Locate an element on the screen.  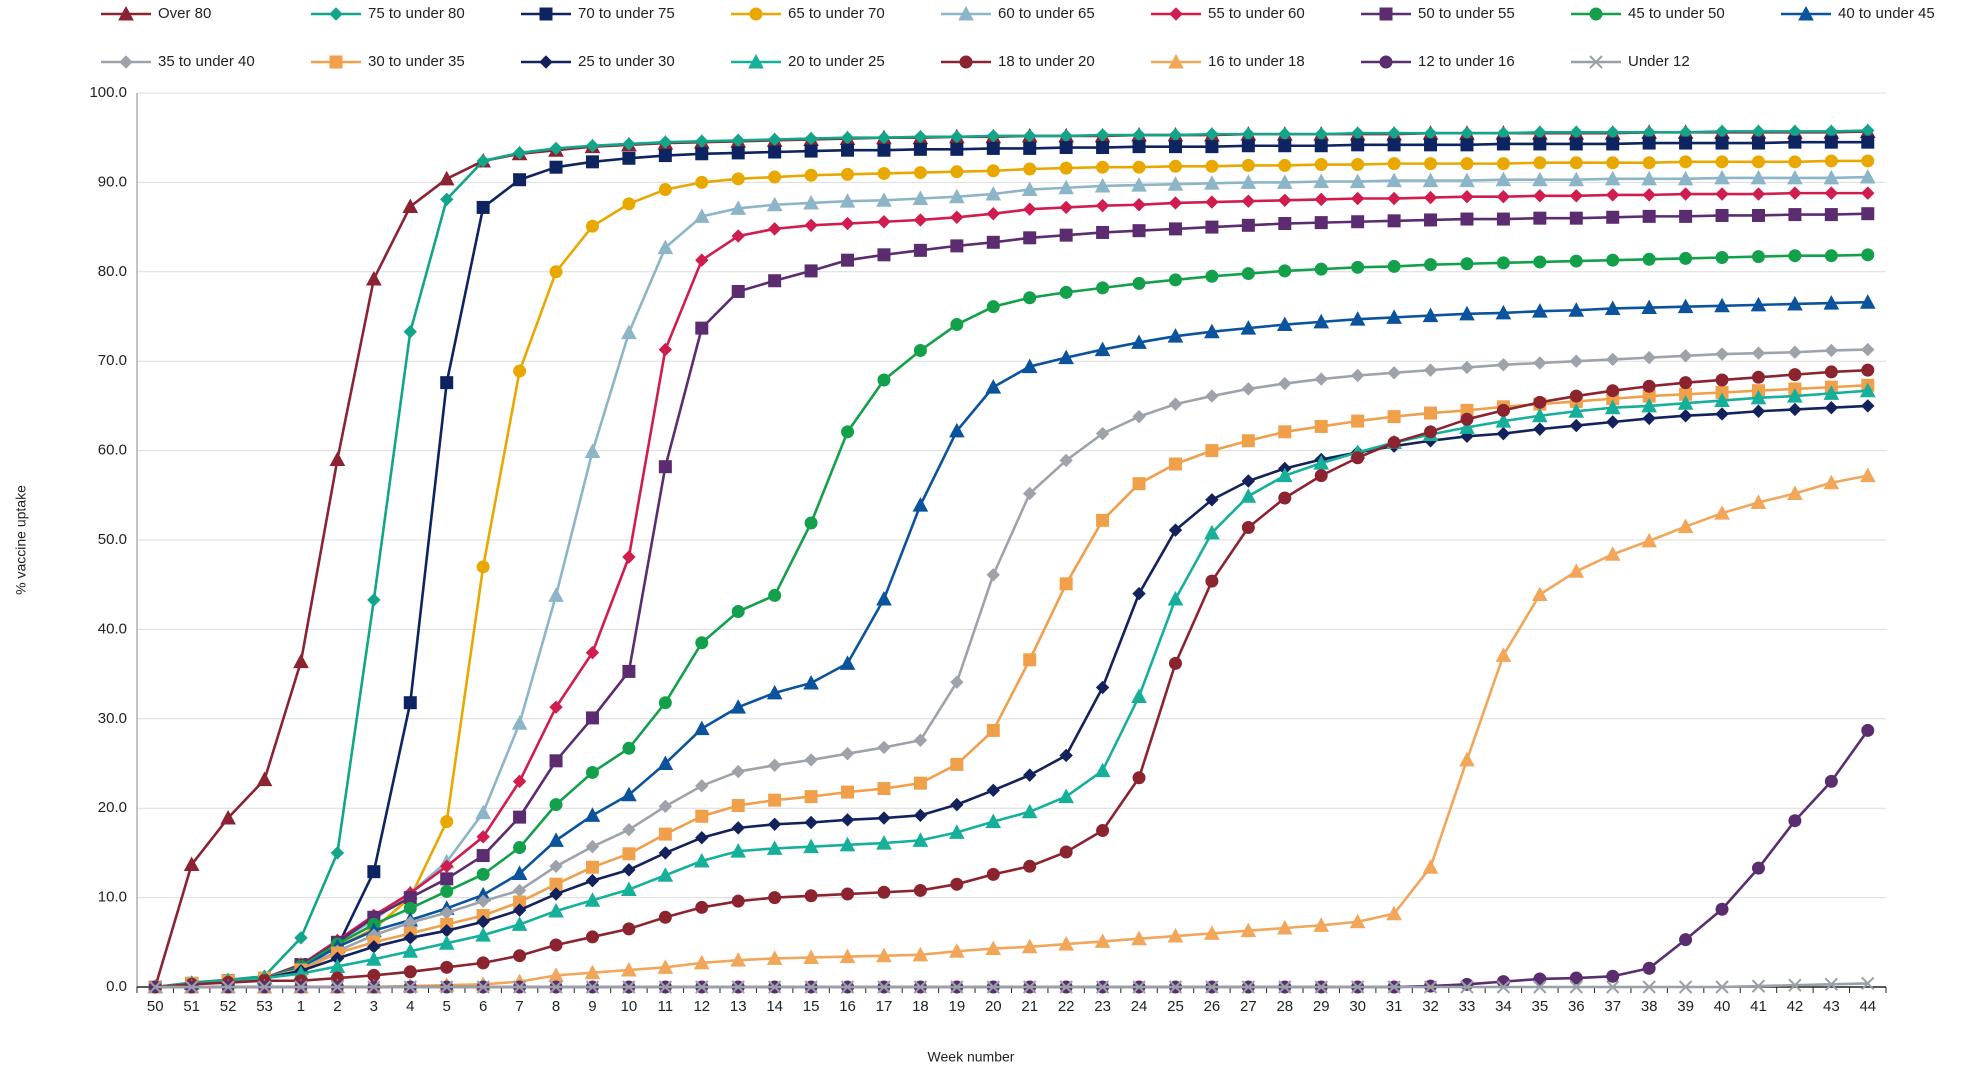
legend-label: Under 12 is located at coordinates (1659, 61).